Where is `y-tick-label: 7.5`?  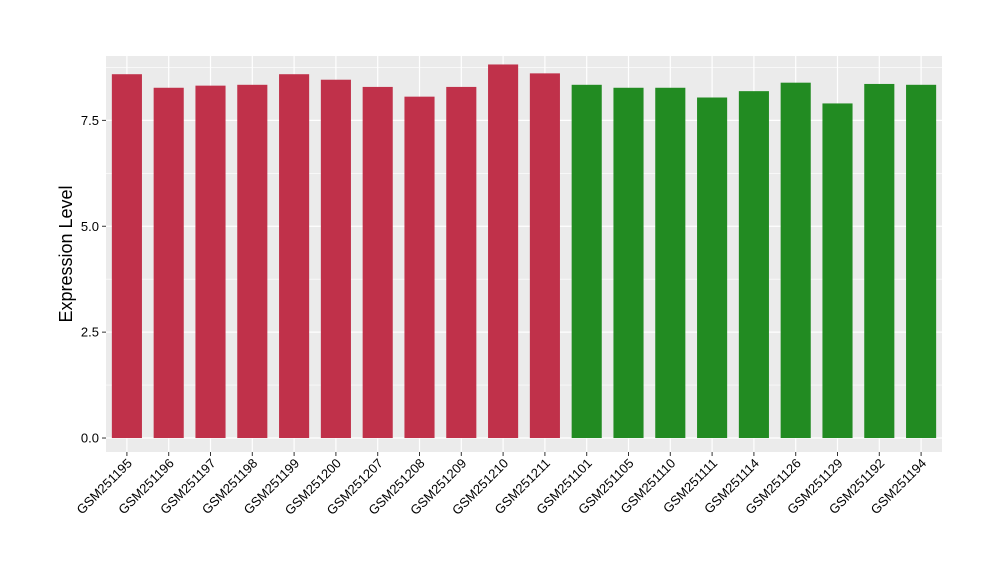
y-tick-label: 7.5 is located at coordinates (90, 120).